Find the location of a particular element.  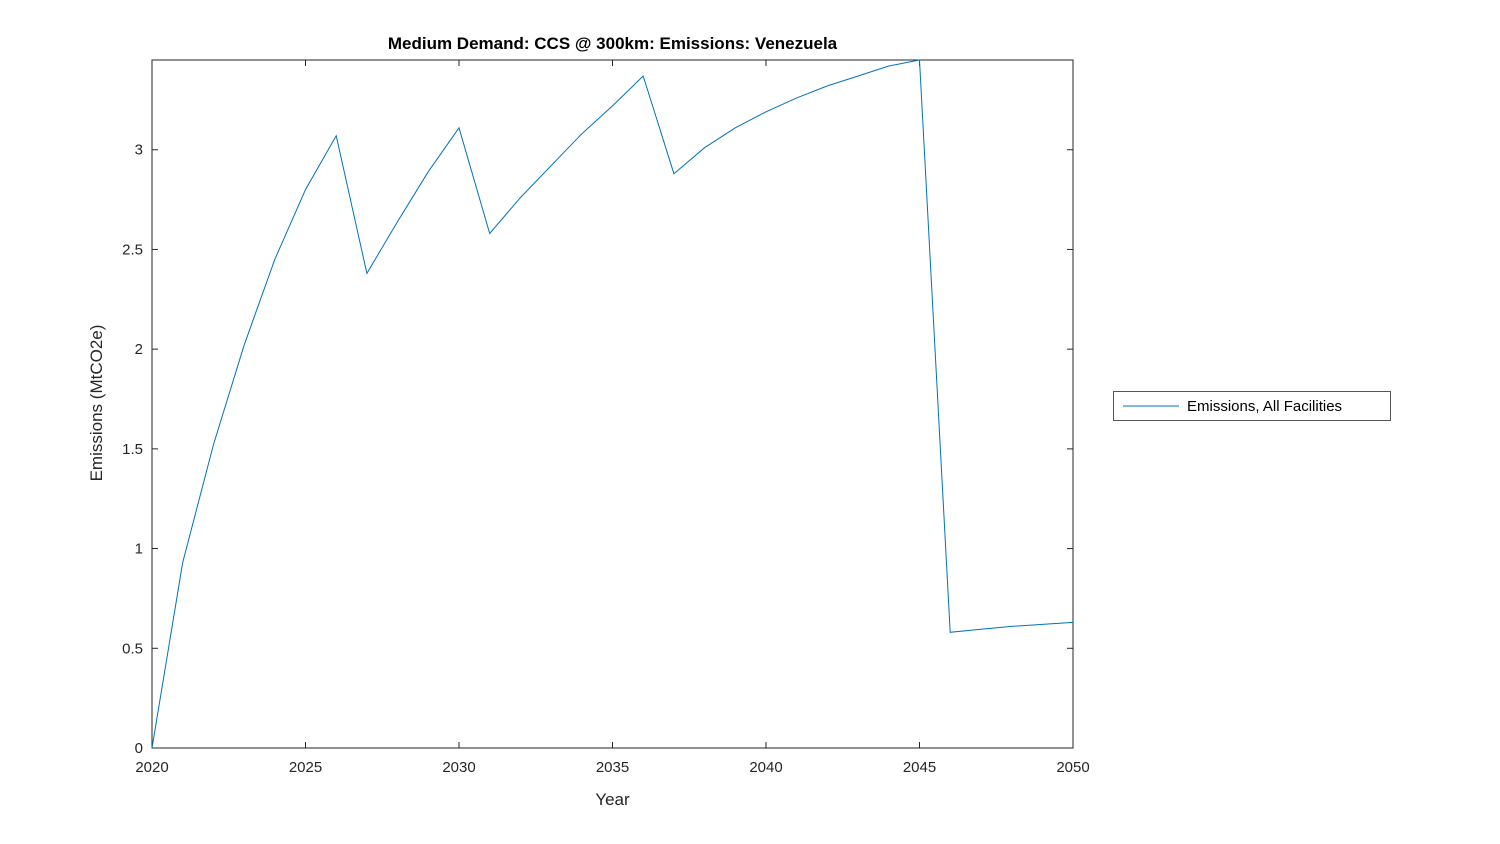

legend-line-sample is located at coordinates (1151, 406).